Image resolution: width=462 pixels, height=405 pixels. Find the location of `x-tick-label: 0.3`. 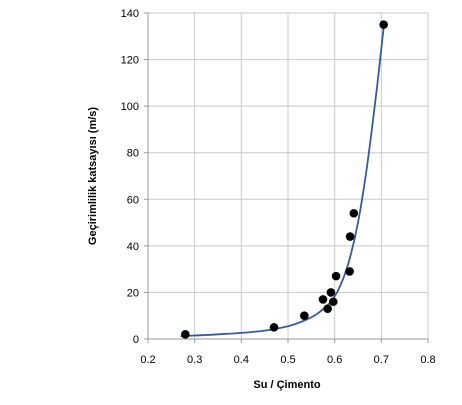

x-tick-label: 0.3 is located at coordinates (194, 360).